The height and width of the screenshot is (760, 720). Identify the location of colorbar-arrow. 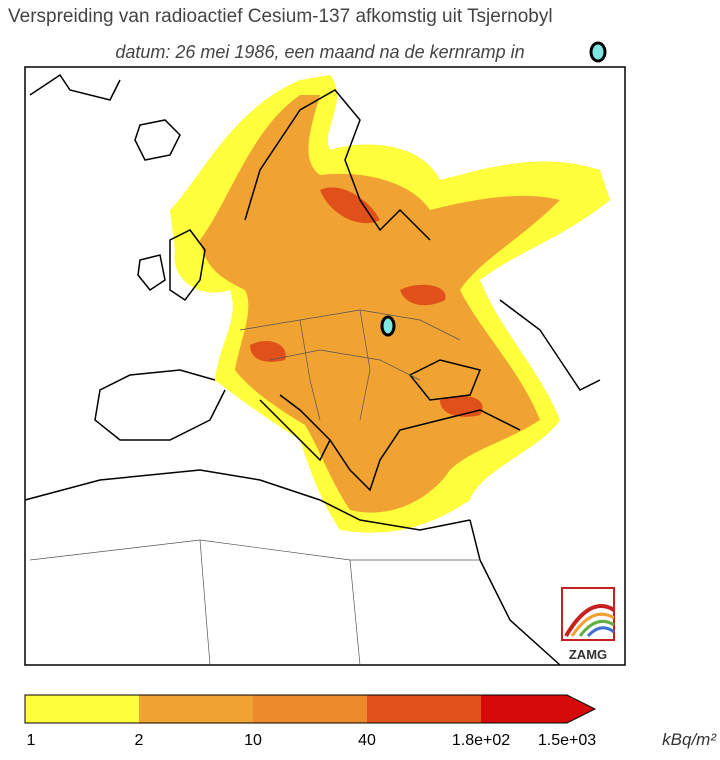
(538, 709).